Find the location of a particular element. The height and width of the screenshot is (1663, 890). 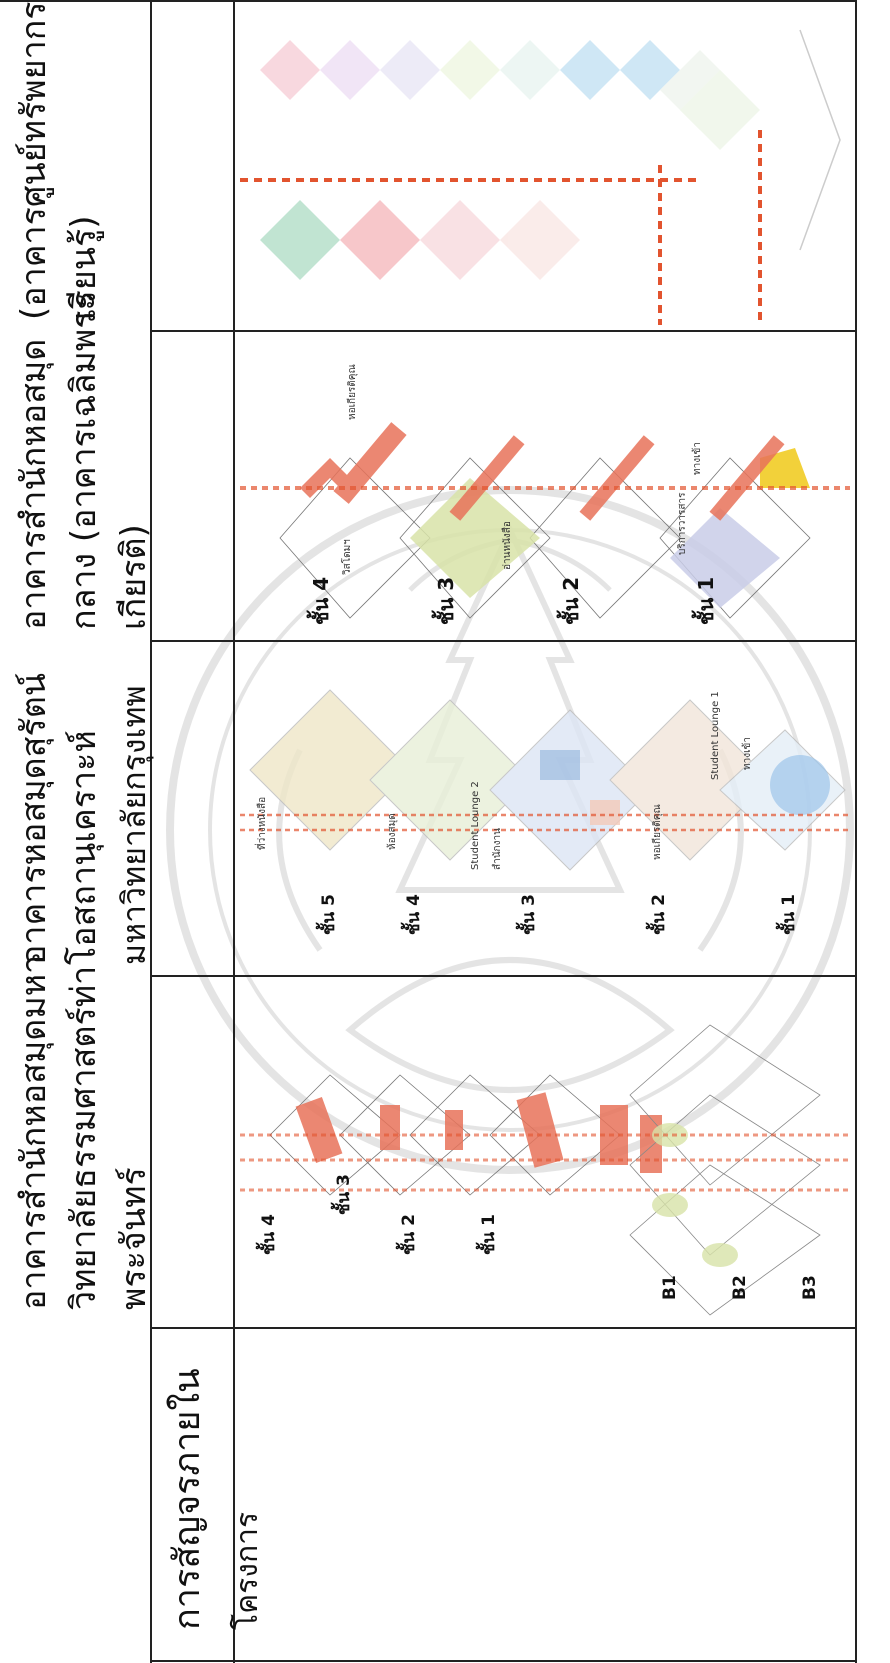

col1-floor-label-3: ชั้น 3 is located at coordinates (344, 1194).